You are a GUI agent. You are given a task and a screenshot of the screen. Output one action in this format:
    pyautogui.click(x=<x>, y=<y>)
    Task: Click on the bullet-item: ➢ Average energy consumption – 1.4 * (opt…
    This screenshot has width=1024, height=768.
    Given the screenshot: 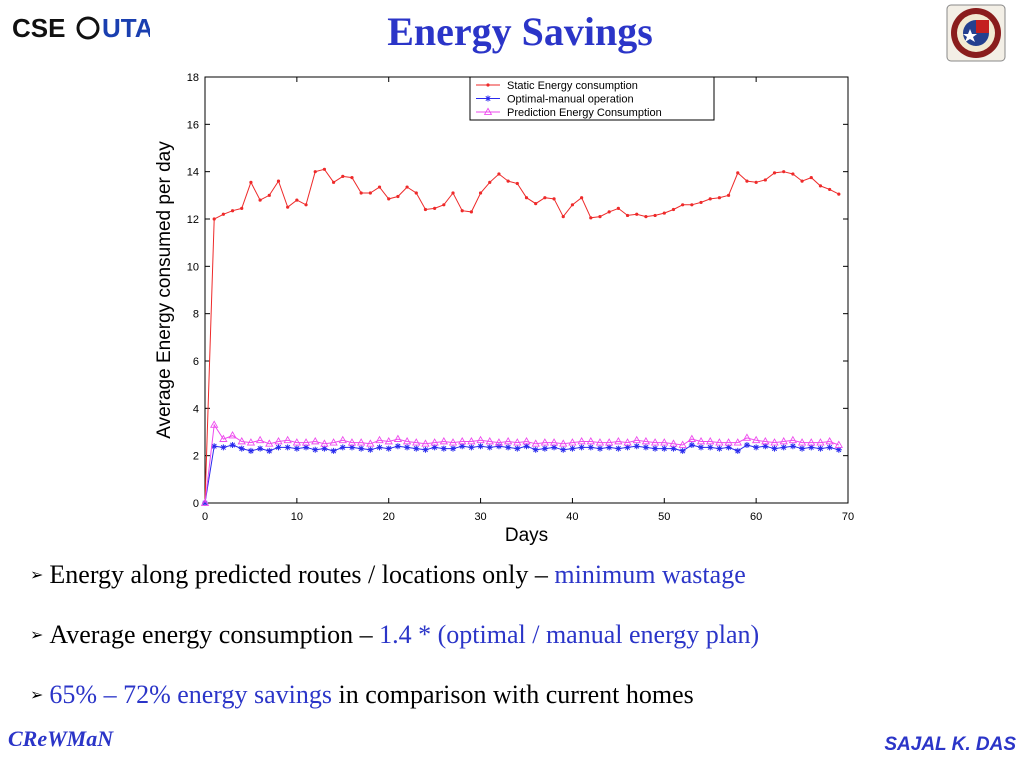 What is the action you would take?
    pyautogui.click(x=394, y=635)
    